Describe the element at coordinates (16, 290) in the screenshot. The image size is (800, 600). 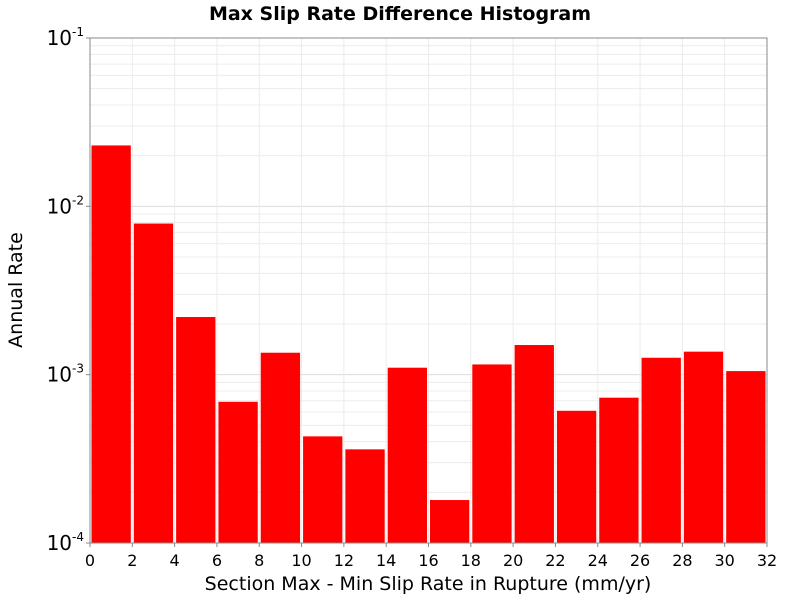
I see `y-axis-label: Annual Rate` at that location.